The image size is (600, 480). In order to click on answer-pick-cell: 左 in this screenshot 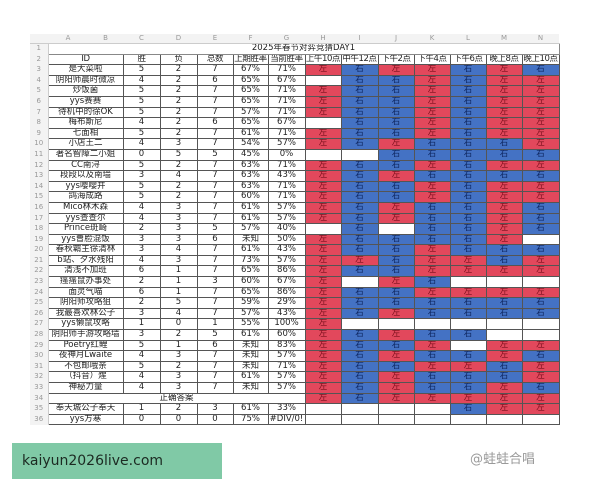, I will do `click(432, 398)`.